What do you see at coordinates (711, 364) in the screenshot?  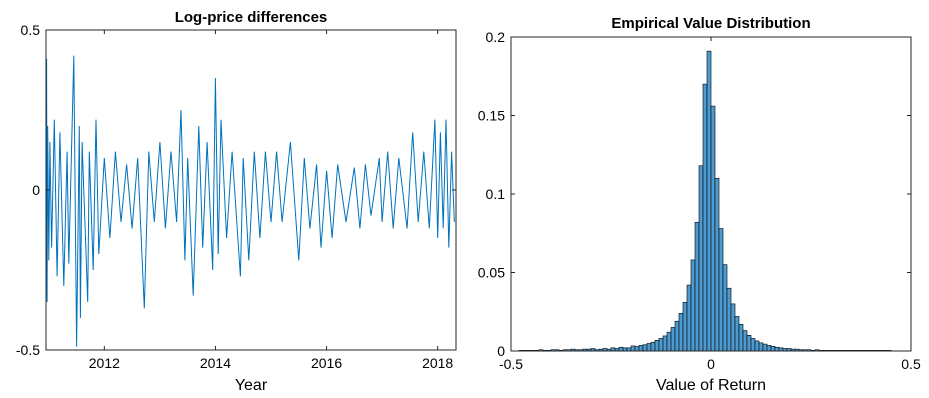 I see `x-tick-label: 0` at bounding box center [711, 364].